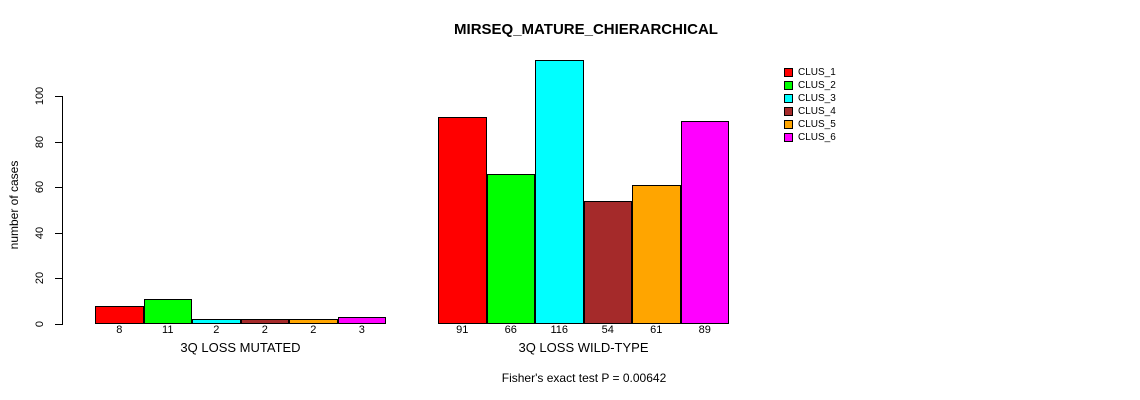 Image resolution: width=1140 pixels, height=400 pixels. Describe the element at coordinates (583, 347) in the screenshot. I see `x-axis-group-label: 3Q LOSS WILD-TYPE` at that location.